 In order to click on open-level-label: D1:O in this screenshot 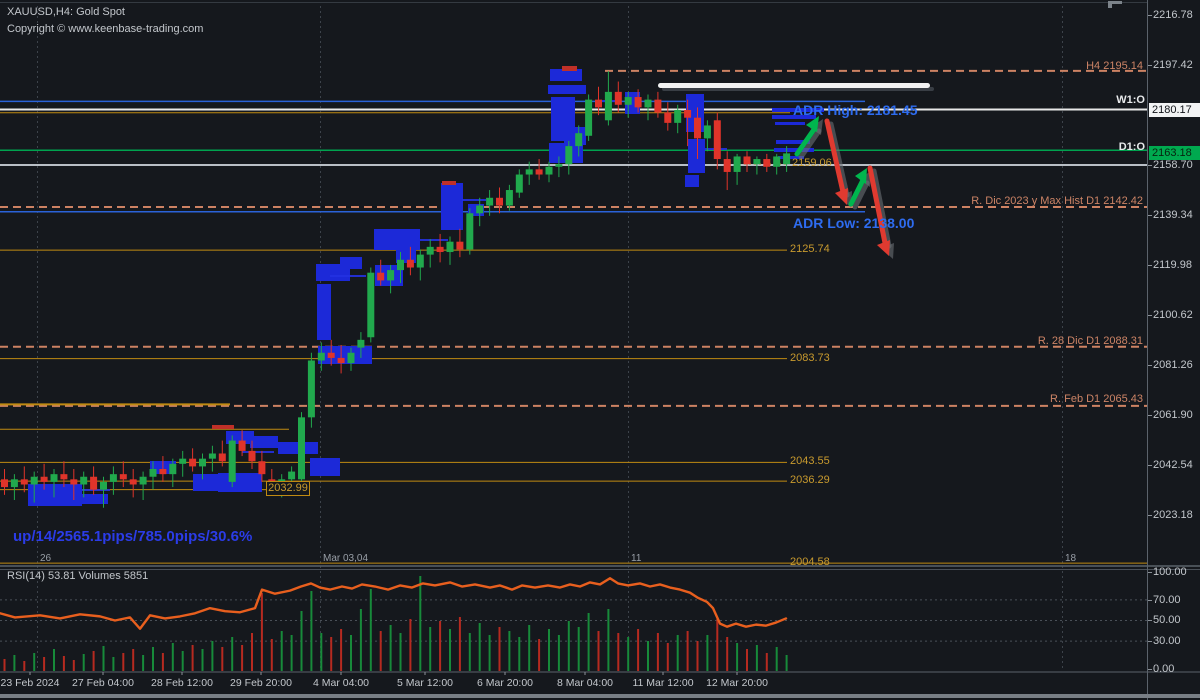, I will do `click(1131, 147)`.